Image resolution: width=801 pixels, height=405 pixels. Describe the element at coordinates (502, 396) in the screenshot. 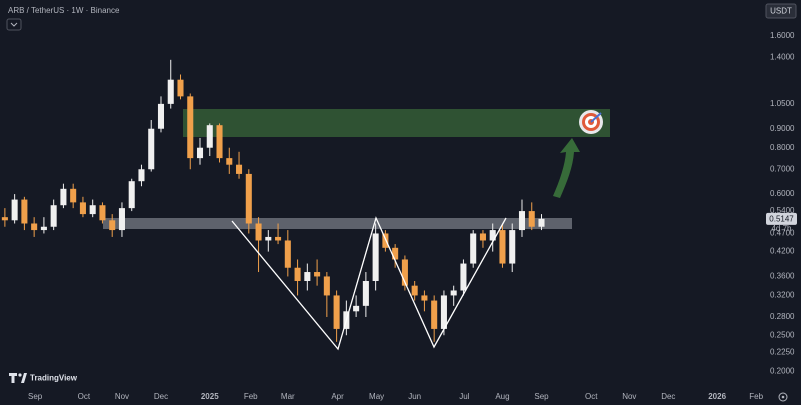

I see `x-tick-label: Aug` at that location.